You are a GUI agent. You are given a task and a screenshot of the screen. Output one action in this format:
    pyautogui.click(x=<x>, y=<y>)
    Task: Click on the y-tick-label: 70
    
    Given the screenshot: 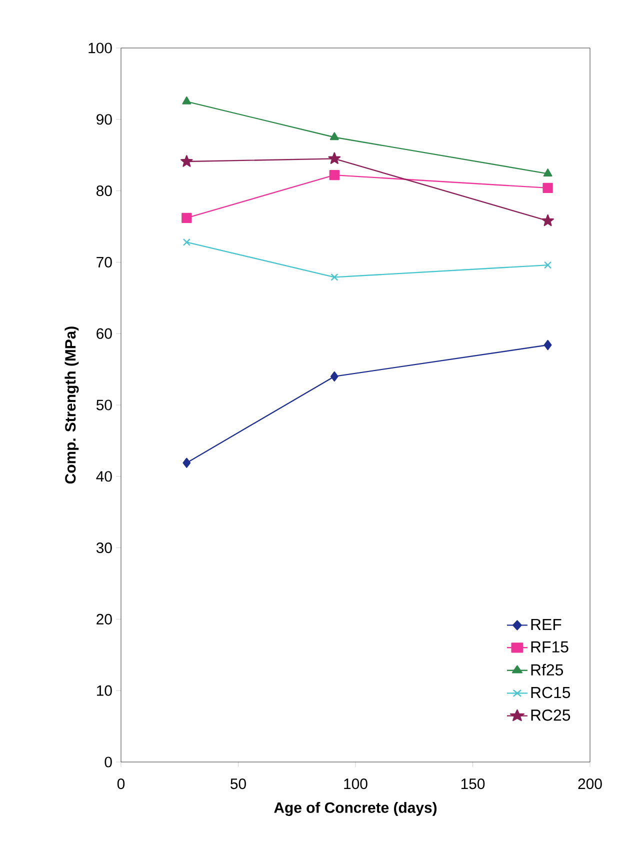 What is the action you would take?
    pyautogui.click(x=104, y=262)
    